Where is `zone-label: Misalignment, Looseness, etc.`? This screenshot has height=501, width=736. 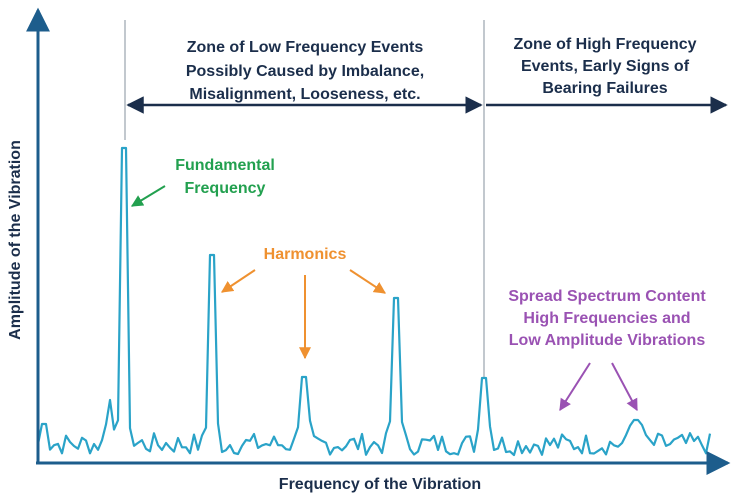 zone-label: Misalignment, Looseness, etc. is located at coordinates (304, 94).